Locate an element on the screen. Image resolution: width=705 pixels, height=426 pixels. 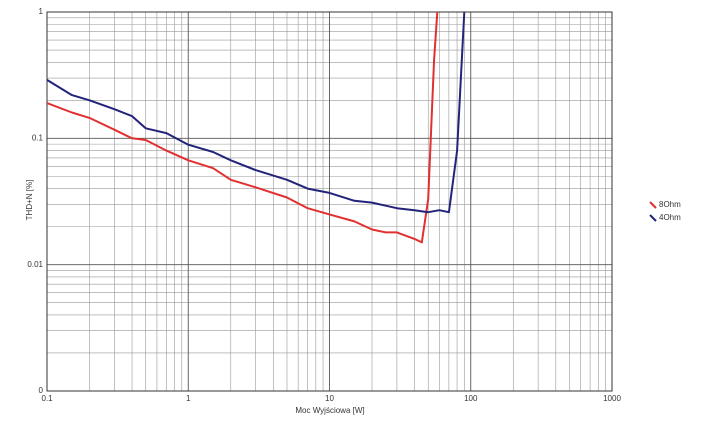
legend-label: 8Ohm is located at coordinates (670, 204).